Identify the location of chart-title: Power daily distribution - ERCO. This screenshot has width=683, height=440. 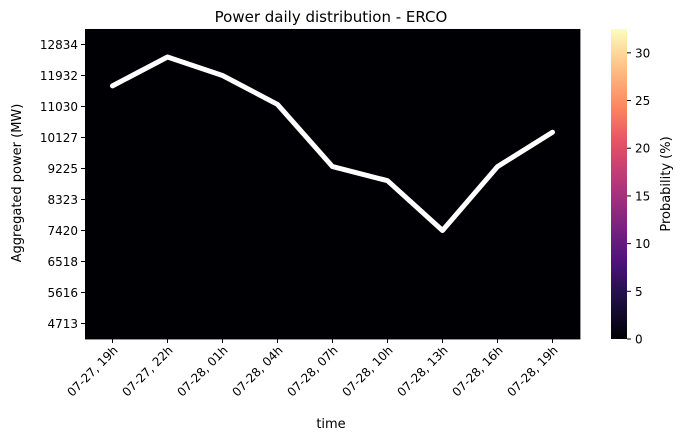
(331, 17).